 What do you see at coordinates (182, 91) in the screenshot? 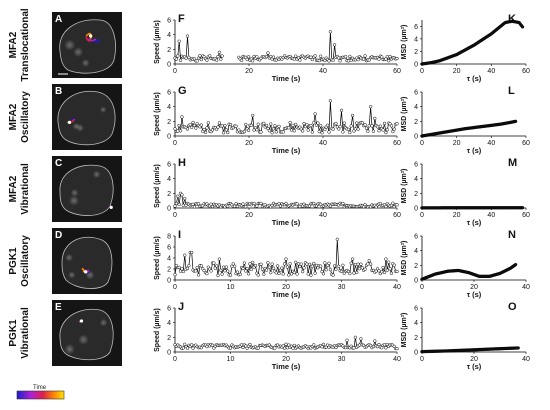
I see `panel-letter: G` at bounding box center [182, 91].